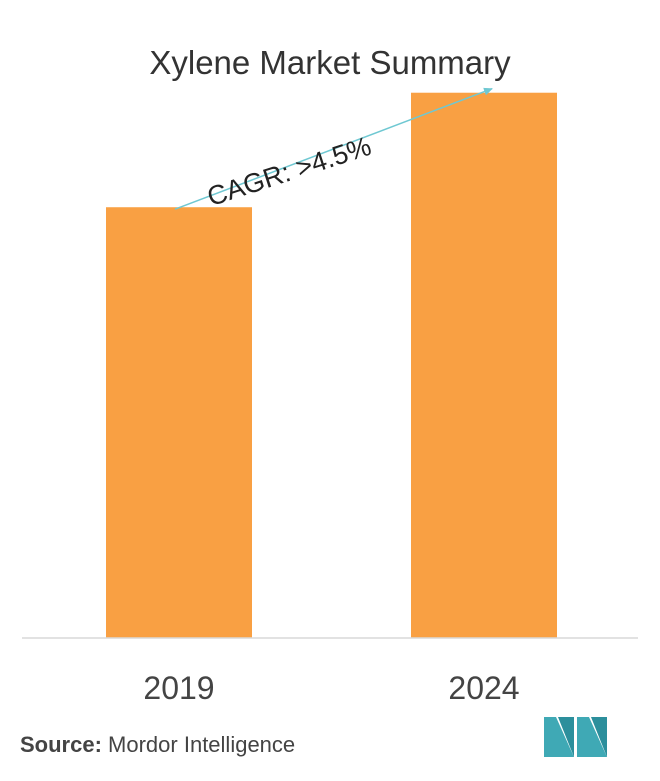  Describe the element at coordinates (483, 688) in the screenshot. I see `x-tick-label-2024: 2024` at that location.